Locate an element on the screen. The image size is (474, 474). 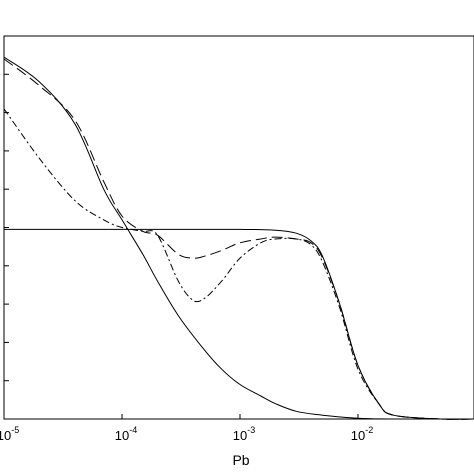
x-tick-label-4: 10⁻² is located at coordinates (362, 434).